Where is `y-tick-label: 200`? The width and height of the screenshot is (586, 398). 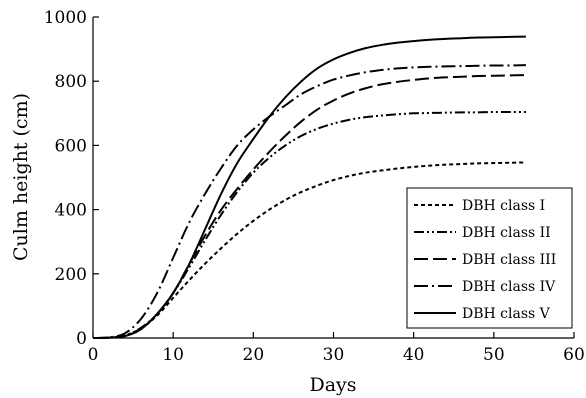 y-tick-label: 200 is located at coordinates (71, 275).